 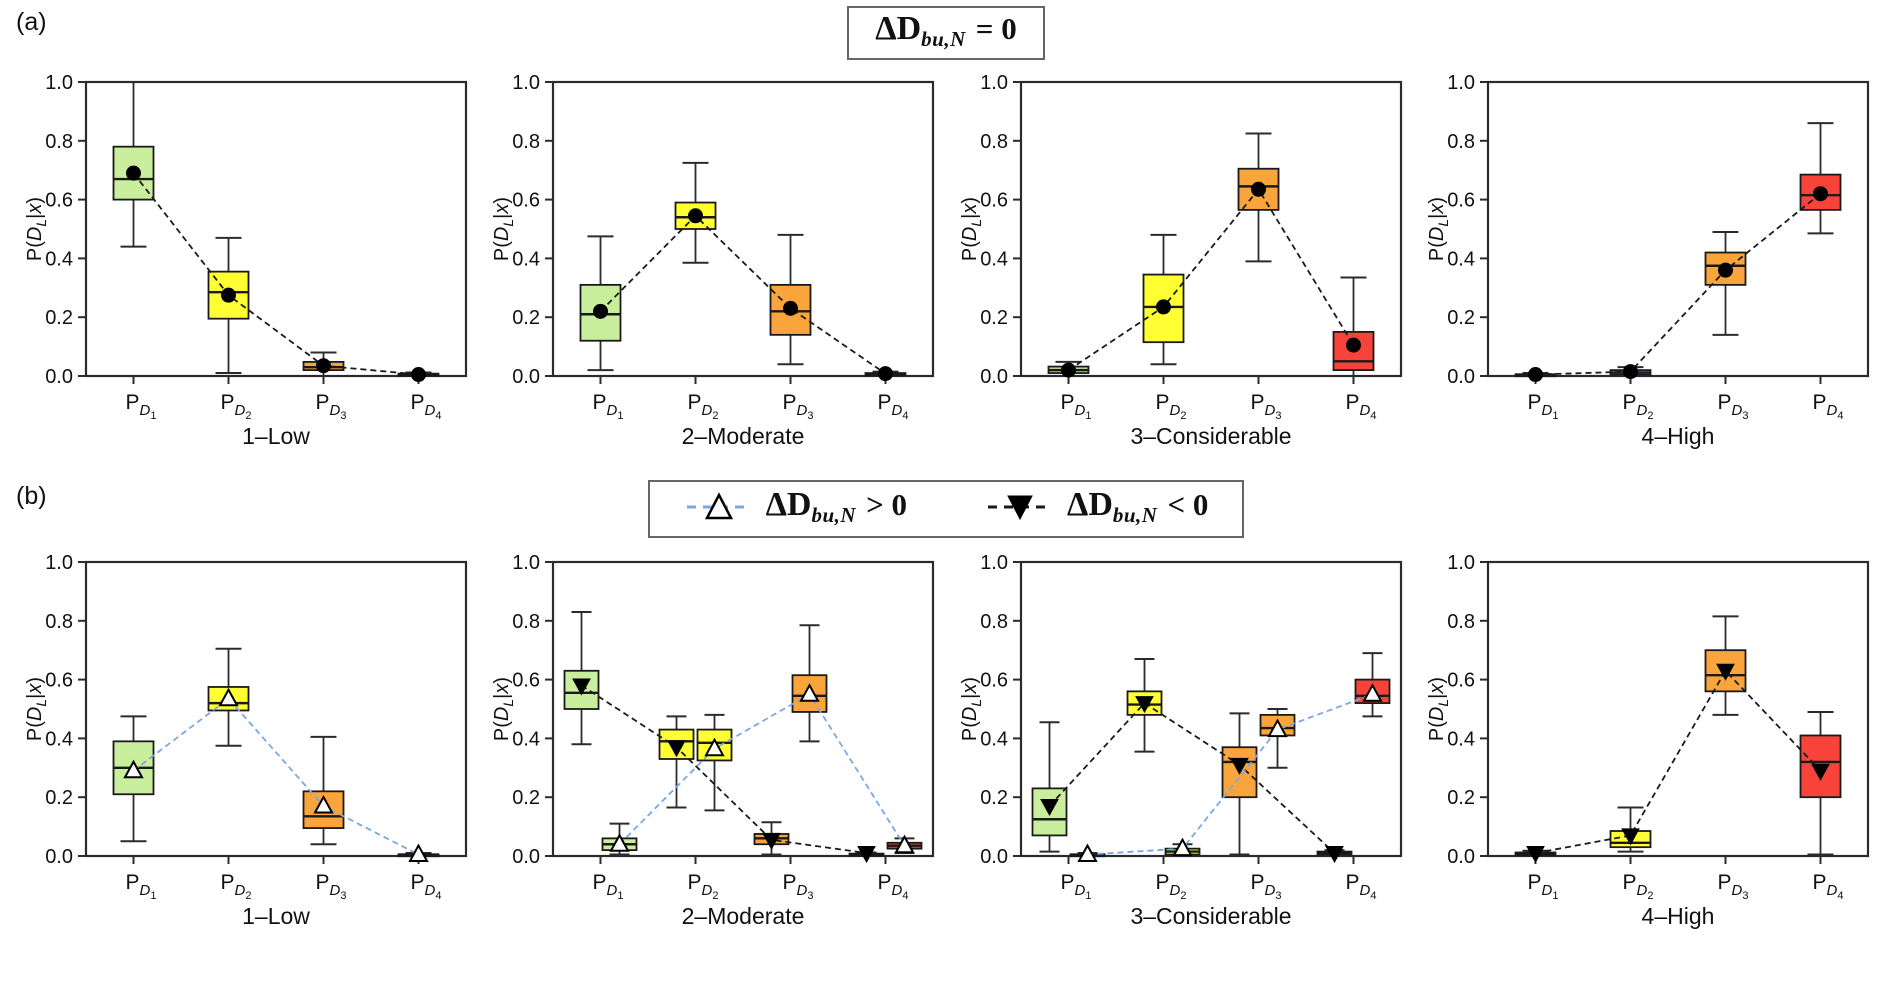 I want to click on panel-a-title-box: ΔDbu,N = 0, so click(x=946, y=33).